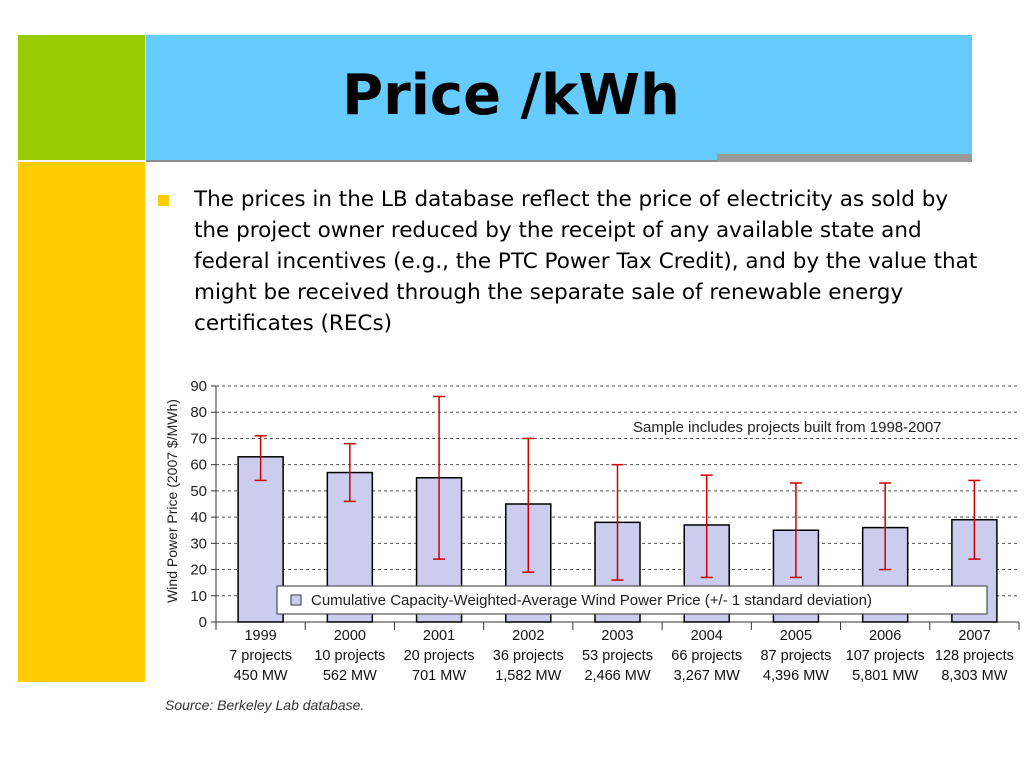 This screenshot has height=768, width=1024. Describe the element at coordinates (81, 97) in the screenshot. I see `green-accent-block` at that location.